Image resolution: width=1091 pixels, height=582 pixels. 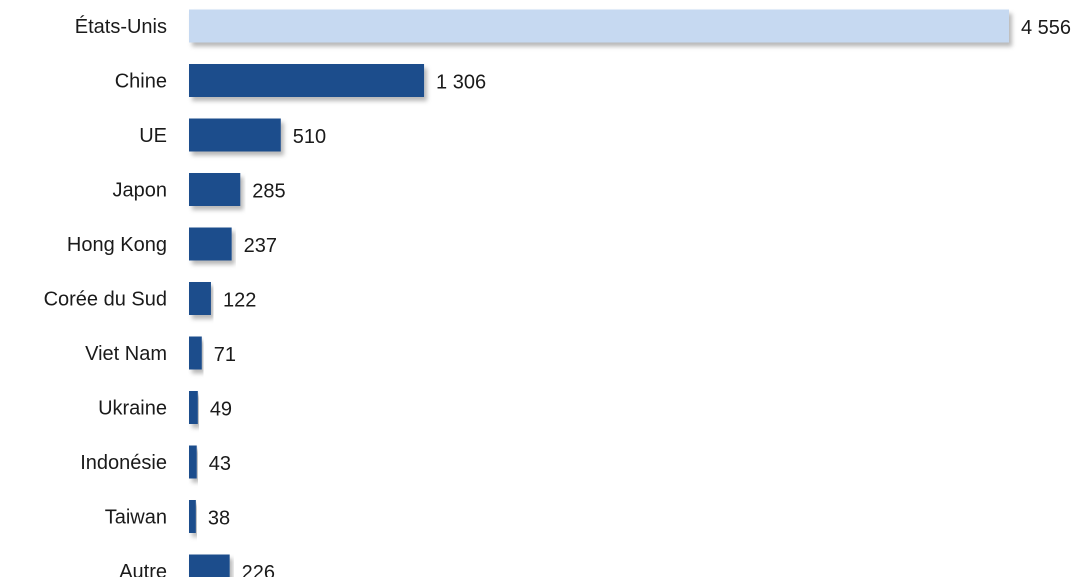 What do you see at coordinates (123, 463) in the screenshot?
I see `category-label-indonesie: Indonésie` at bounding box center [123, 463].